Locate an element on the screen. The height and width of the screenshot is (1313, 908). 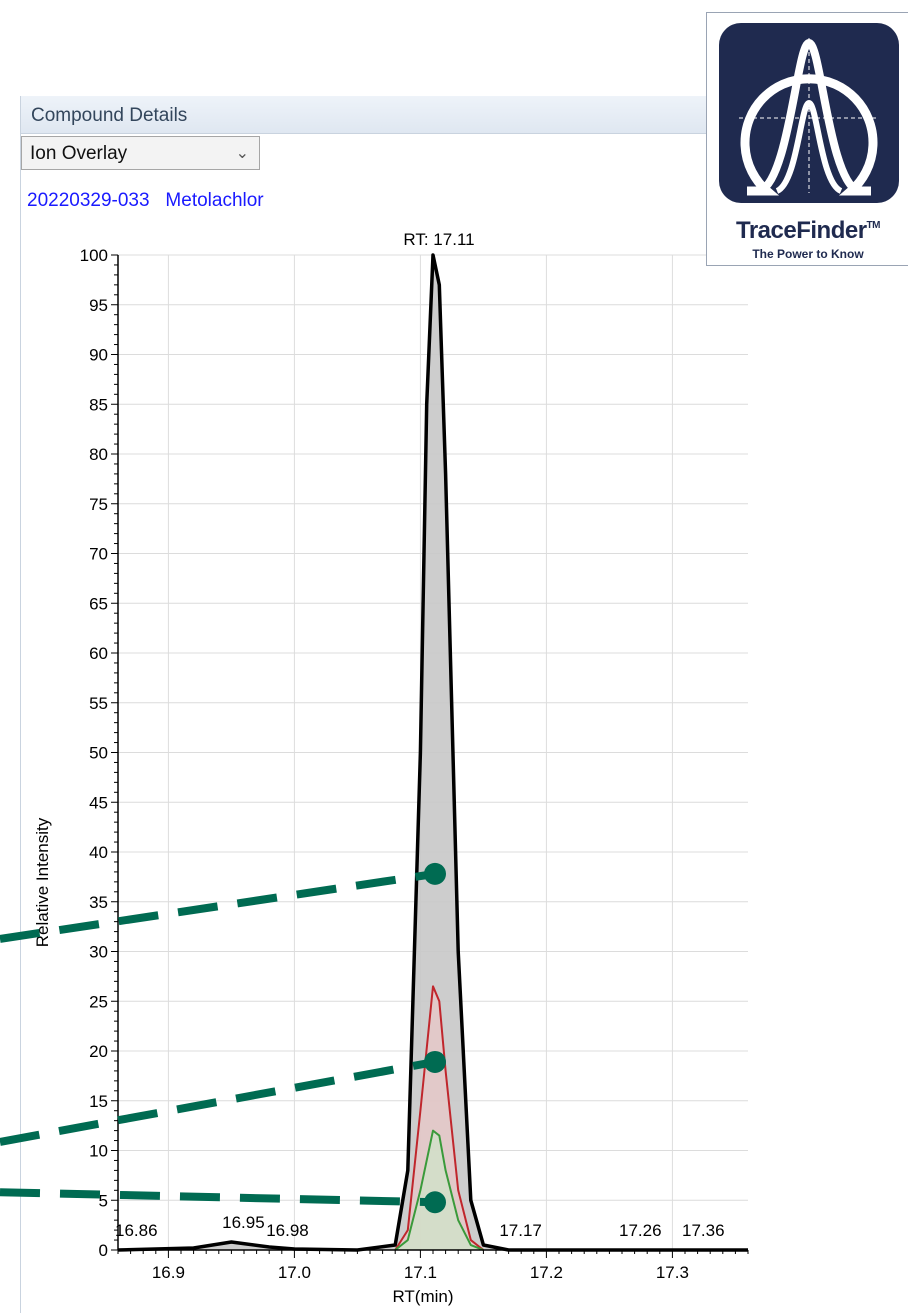
y-tick-label: 0 is located at coordinates (103, 1250).